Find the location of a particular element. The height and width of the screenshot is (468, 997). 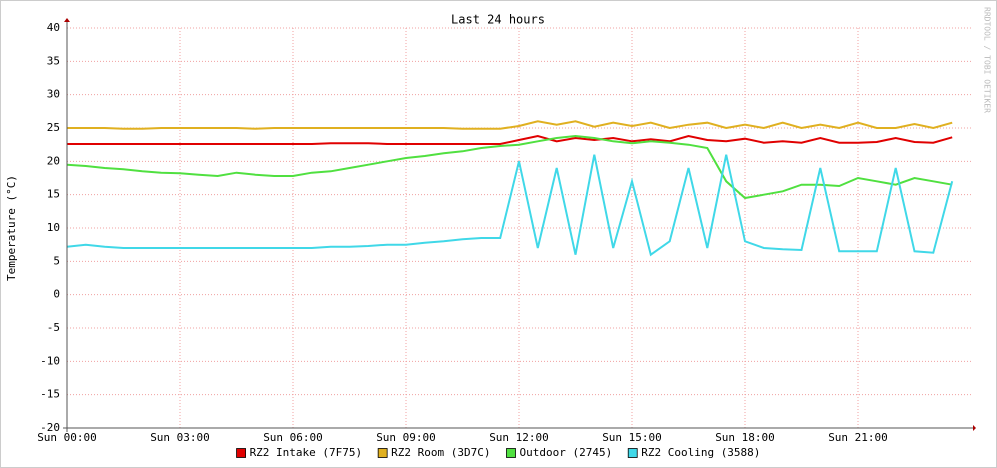

x-arrow is located at coordinates (974, 428).